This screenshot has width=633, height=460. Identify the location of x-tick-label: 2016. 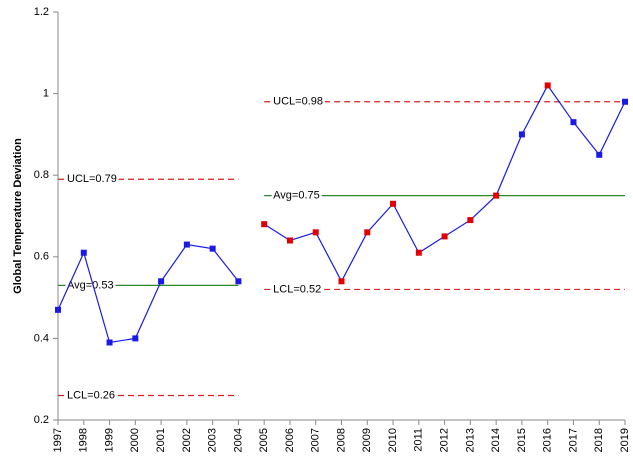
(548, 440).